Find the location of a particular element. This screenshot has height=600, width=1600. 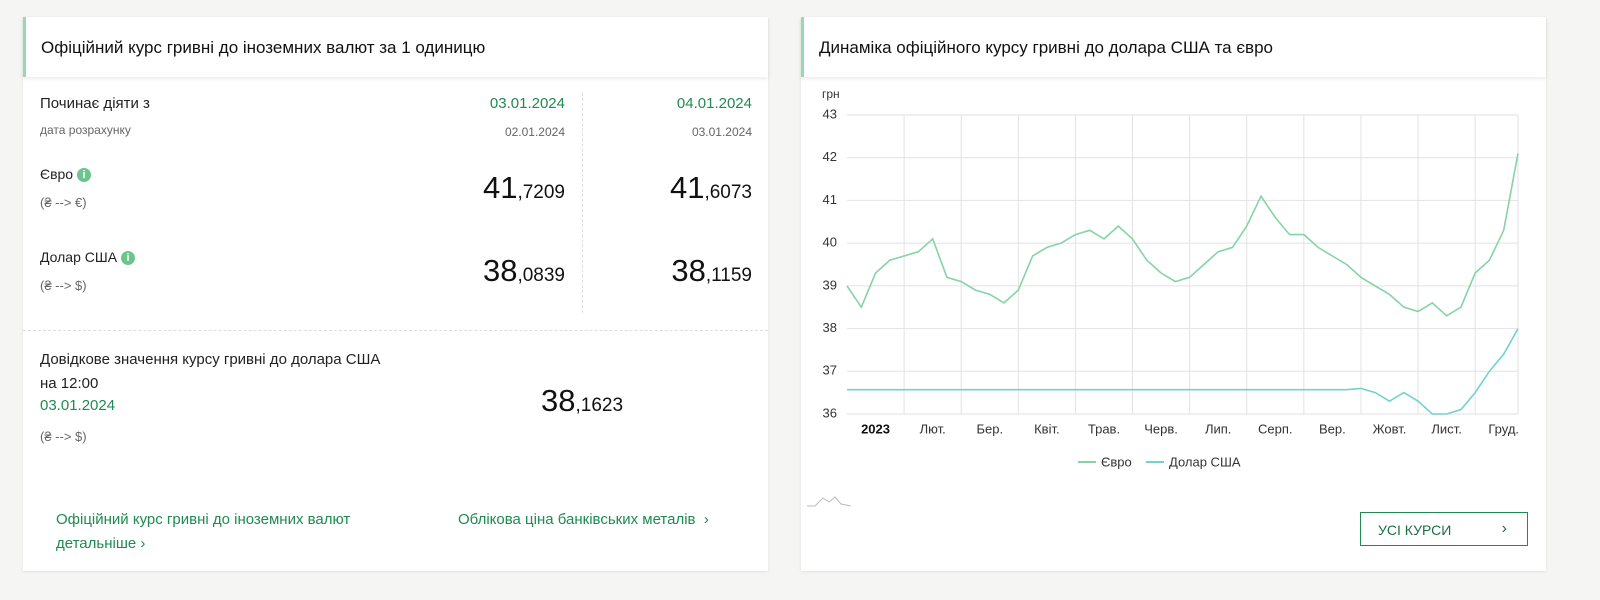

all-rates-button: УСІ КУРСИ › is located at coordinates (1444, 529).